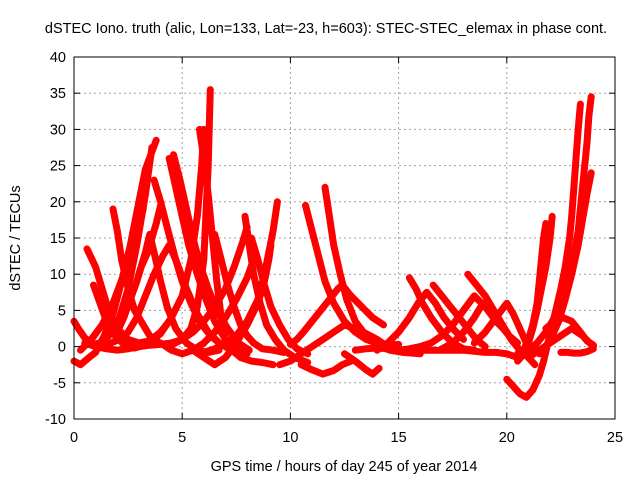 Image resolution: width=640 pixels, height=485 pixels. What do you see at coordinates (58, 239) in the screenshot?
I see `y-tick-label: 15` at bounding box center [58, 239].